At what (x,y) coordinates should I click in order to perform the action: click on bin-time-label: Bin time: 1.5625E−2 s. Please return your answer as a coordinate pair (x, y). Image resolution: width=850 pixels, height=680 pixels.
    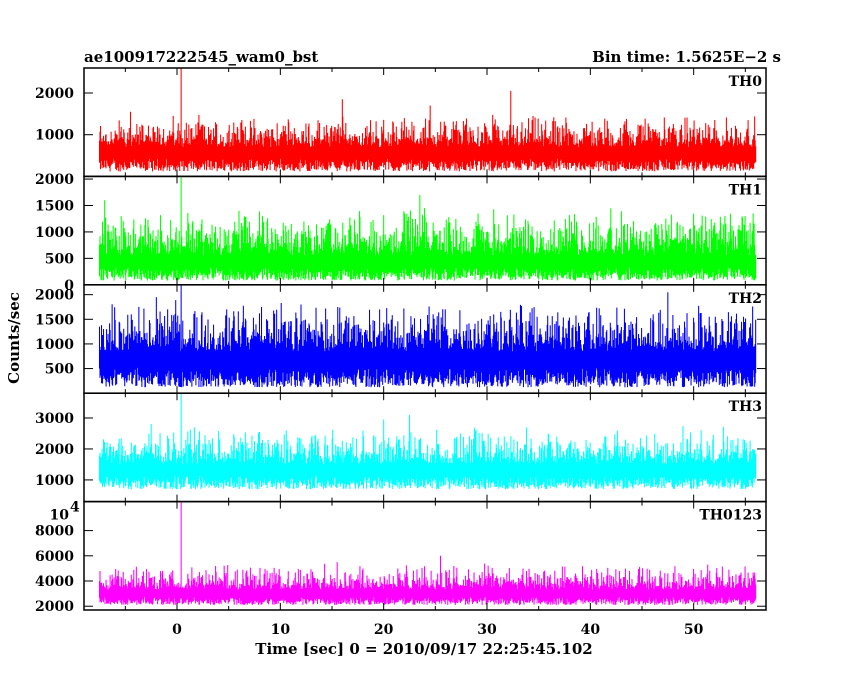
    Looking at the image, I should click on (686, 57).